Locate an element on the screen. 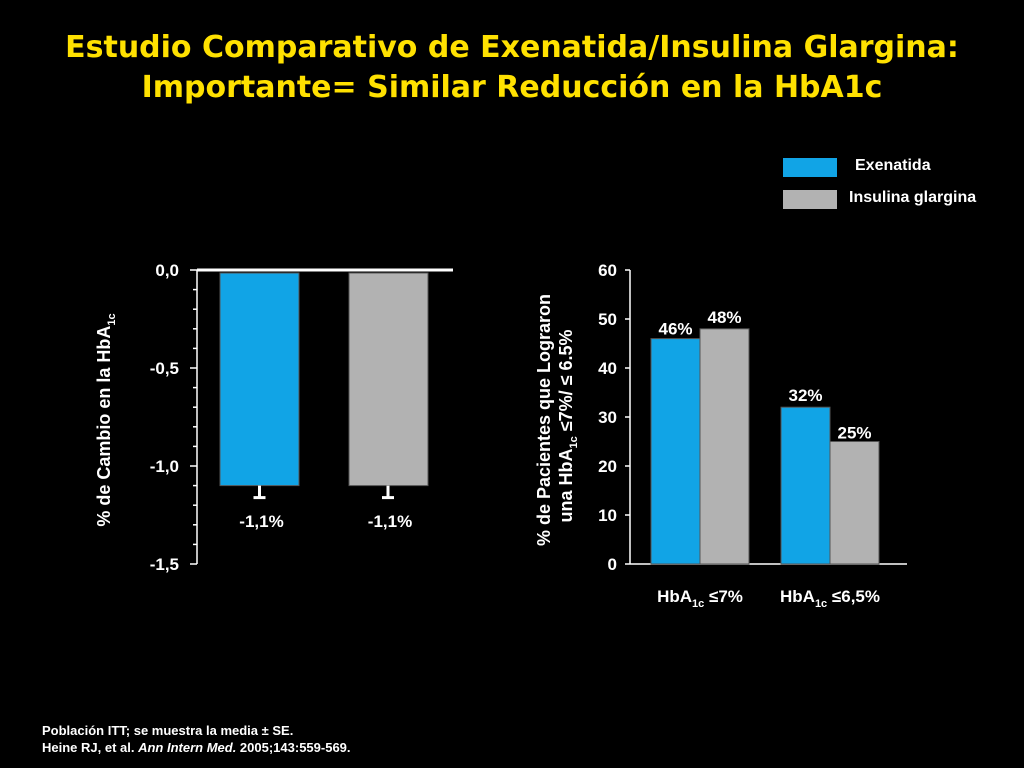 Image resolution: width=1024 pixels, height=768 pixels. y-tick-label: 0,0 is located at coordinates (167, 270).